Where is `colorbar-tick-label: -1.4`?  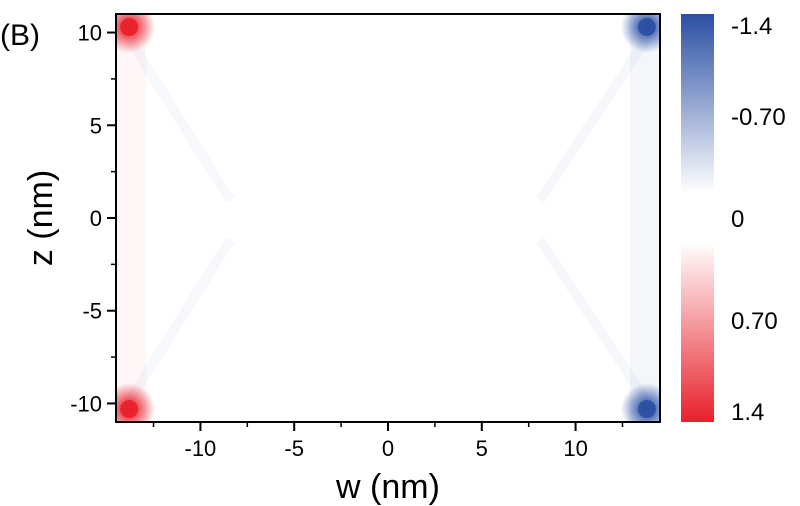 colorbar-tick-label: -1.4 is located at coordinates (751, 26).